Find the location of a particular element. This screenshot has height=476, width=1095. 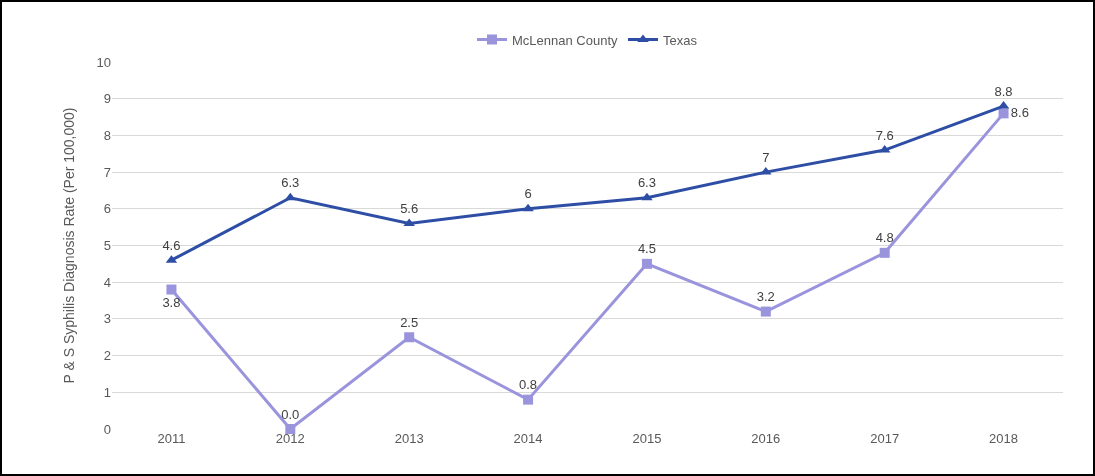

data-label: 3.8 is located at coordinates (171, 302).